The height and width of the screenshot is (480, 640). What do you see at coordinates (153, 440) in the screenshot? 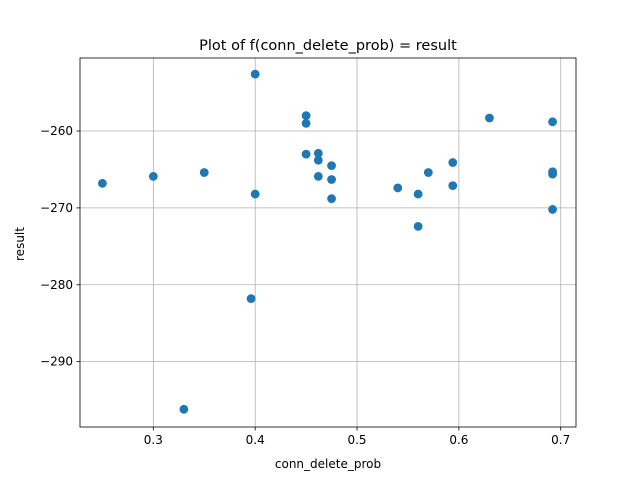
I see `x-tick-label: 0.3` at bounding box center [153, 440].